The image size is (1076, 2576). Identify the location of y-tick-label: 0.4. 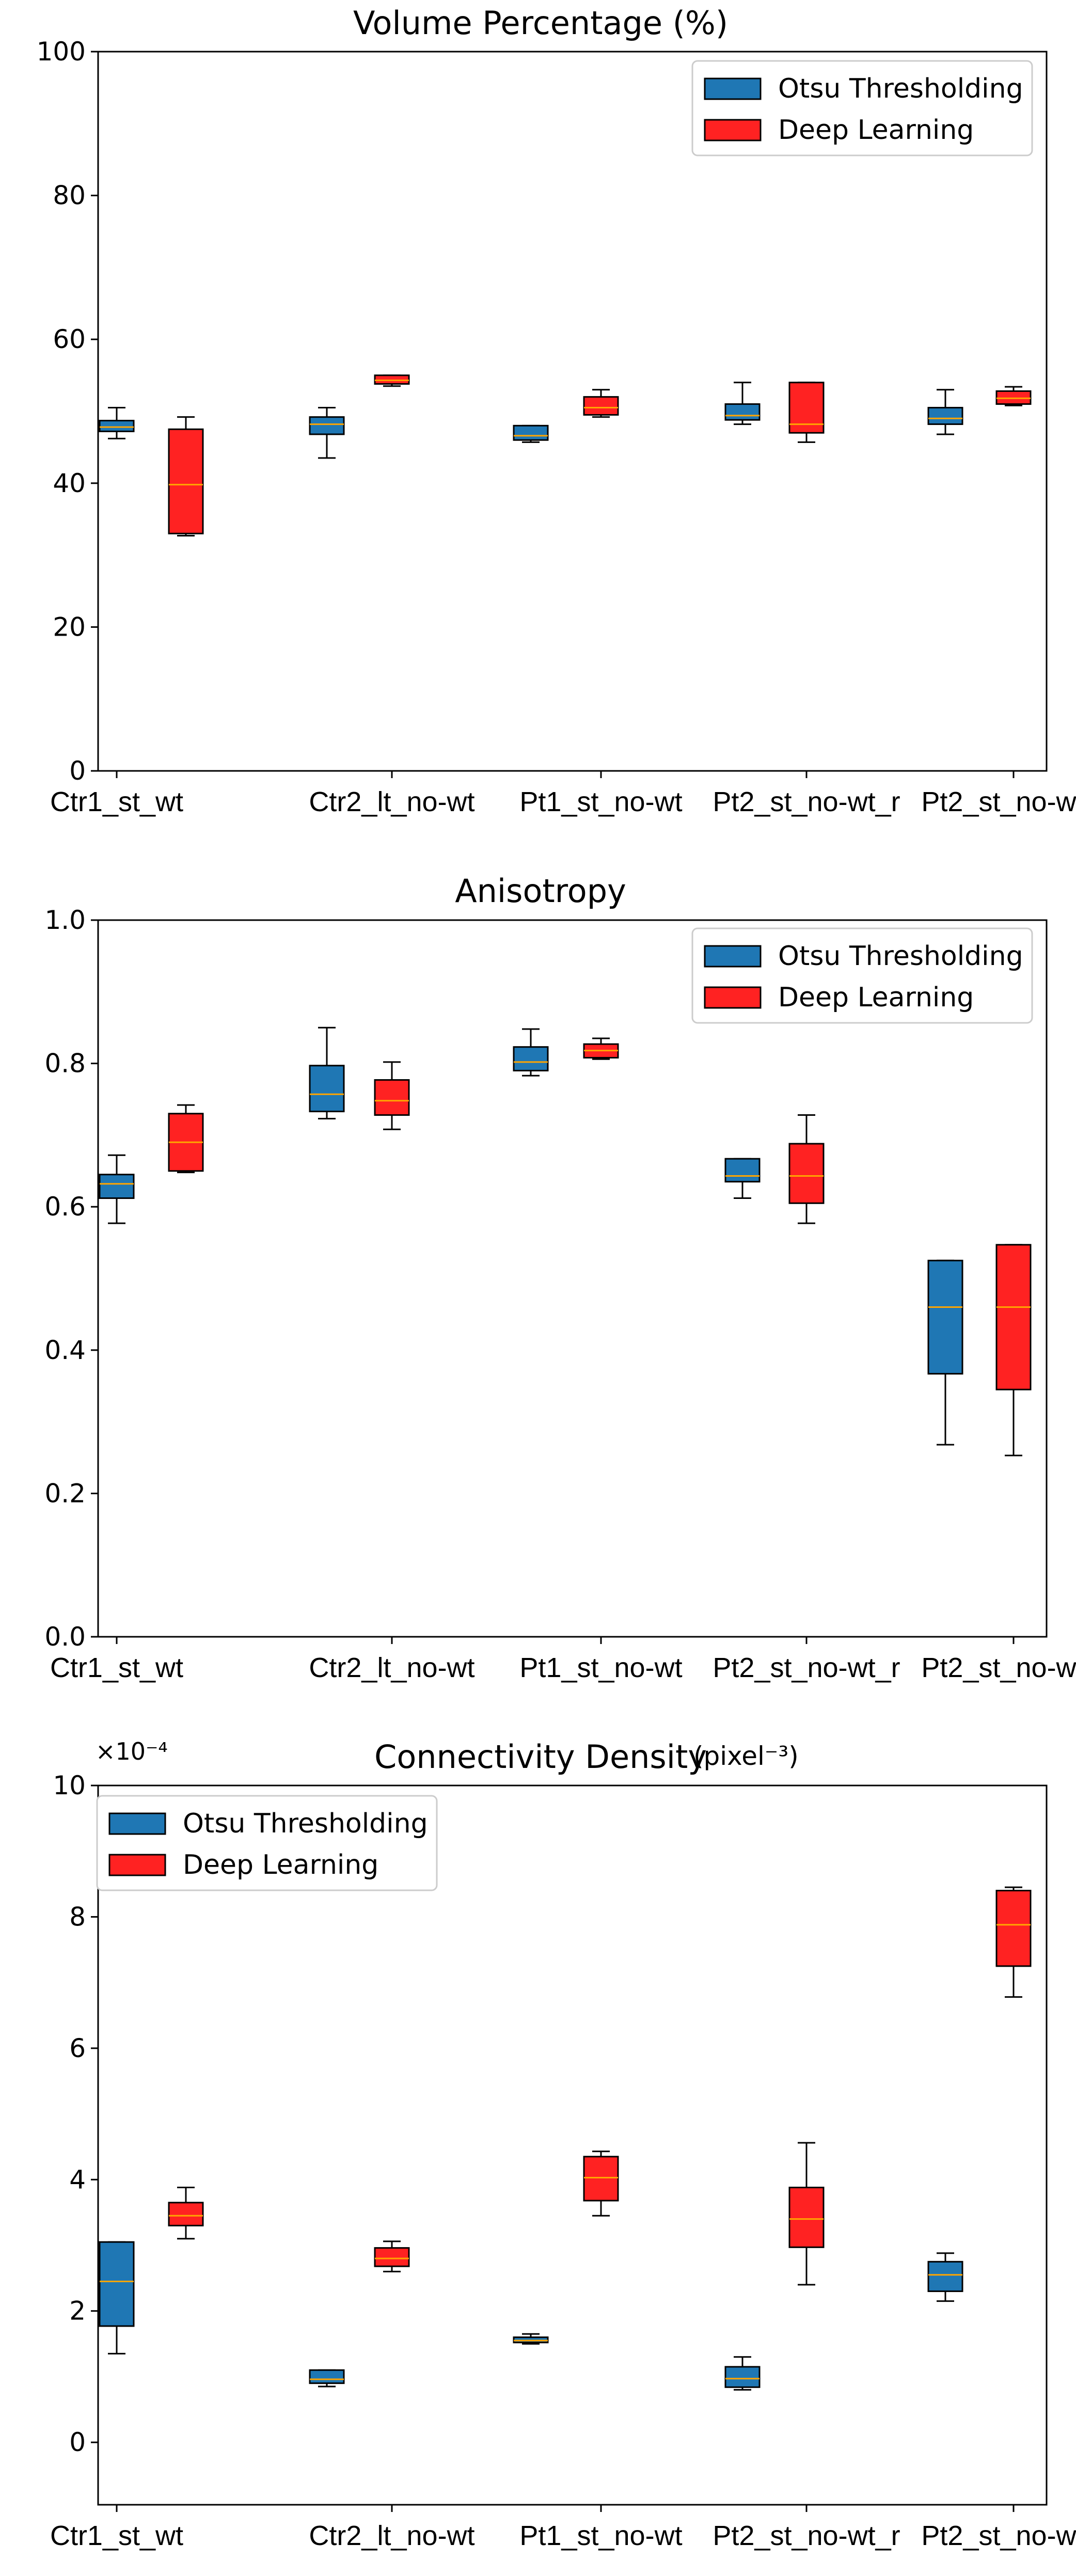
(65, 1350).